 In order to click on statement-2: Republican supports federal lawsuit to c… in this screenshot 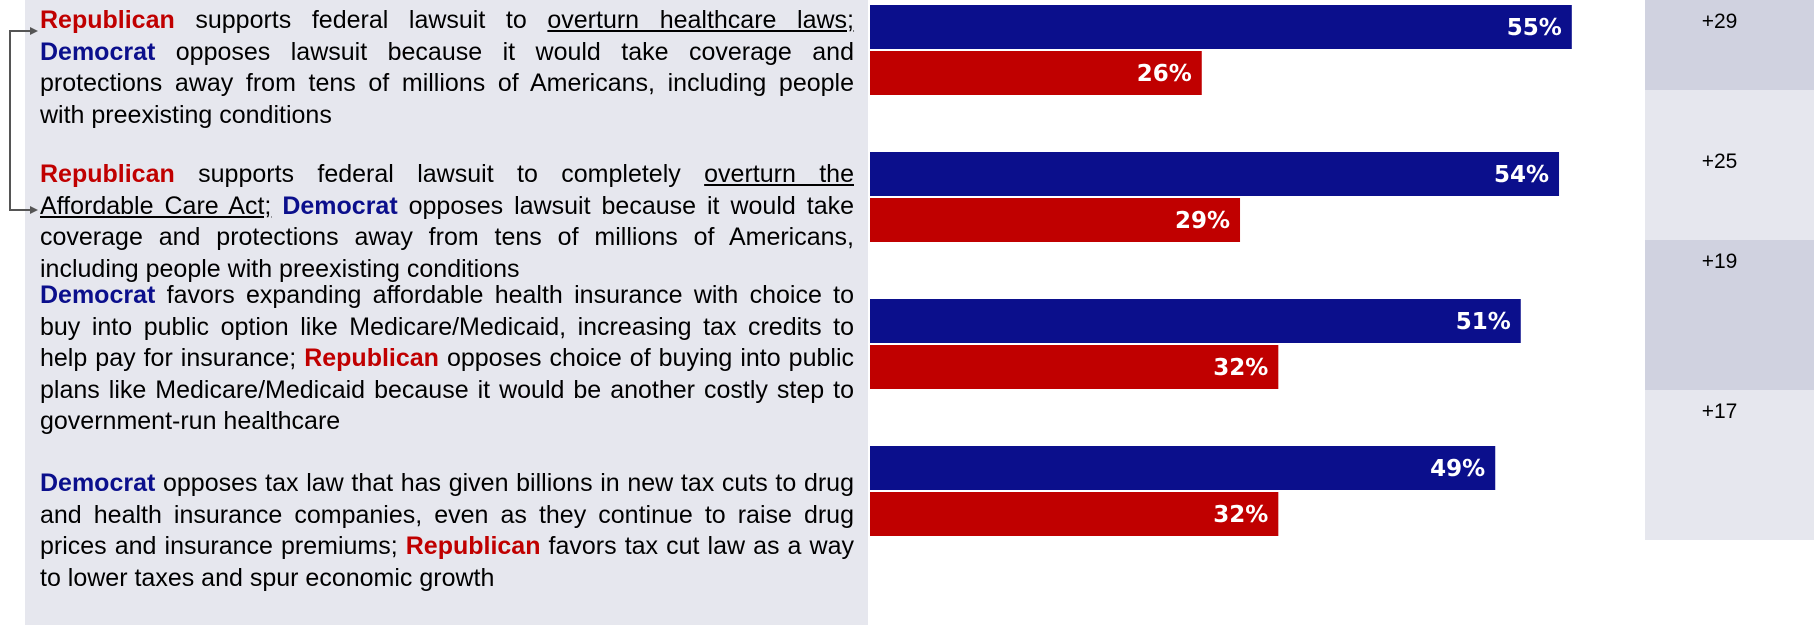, I will do `click(447, 222)`.